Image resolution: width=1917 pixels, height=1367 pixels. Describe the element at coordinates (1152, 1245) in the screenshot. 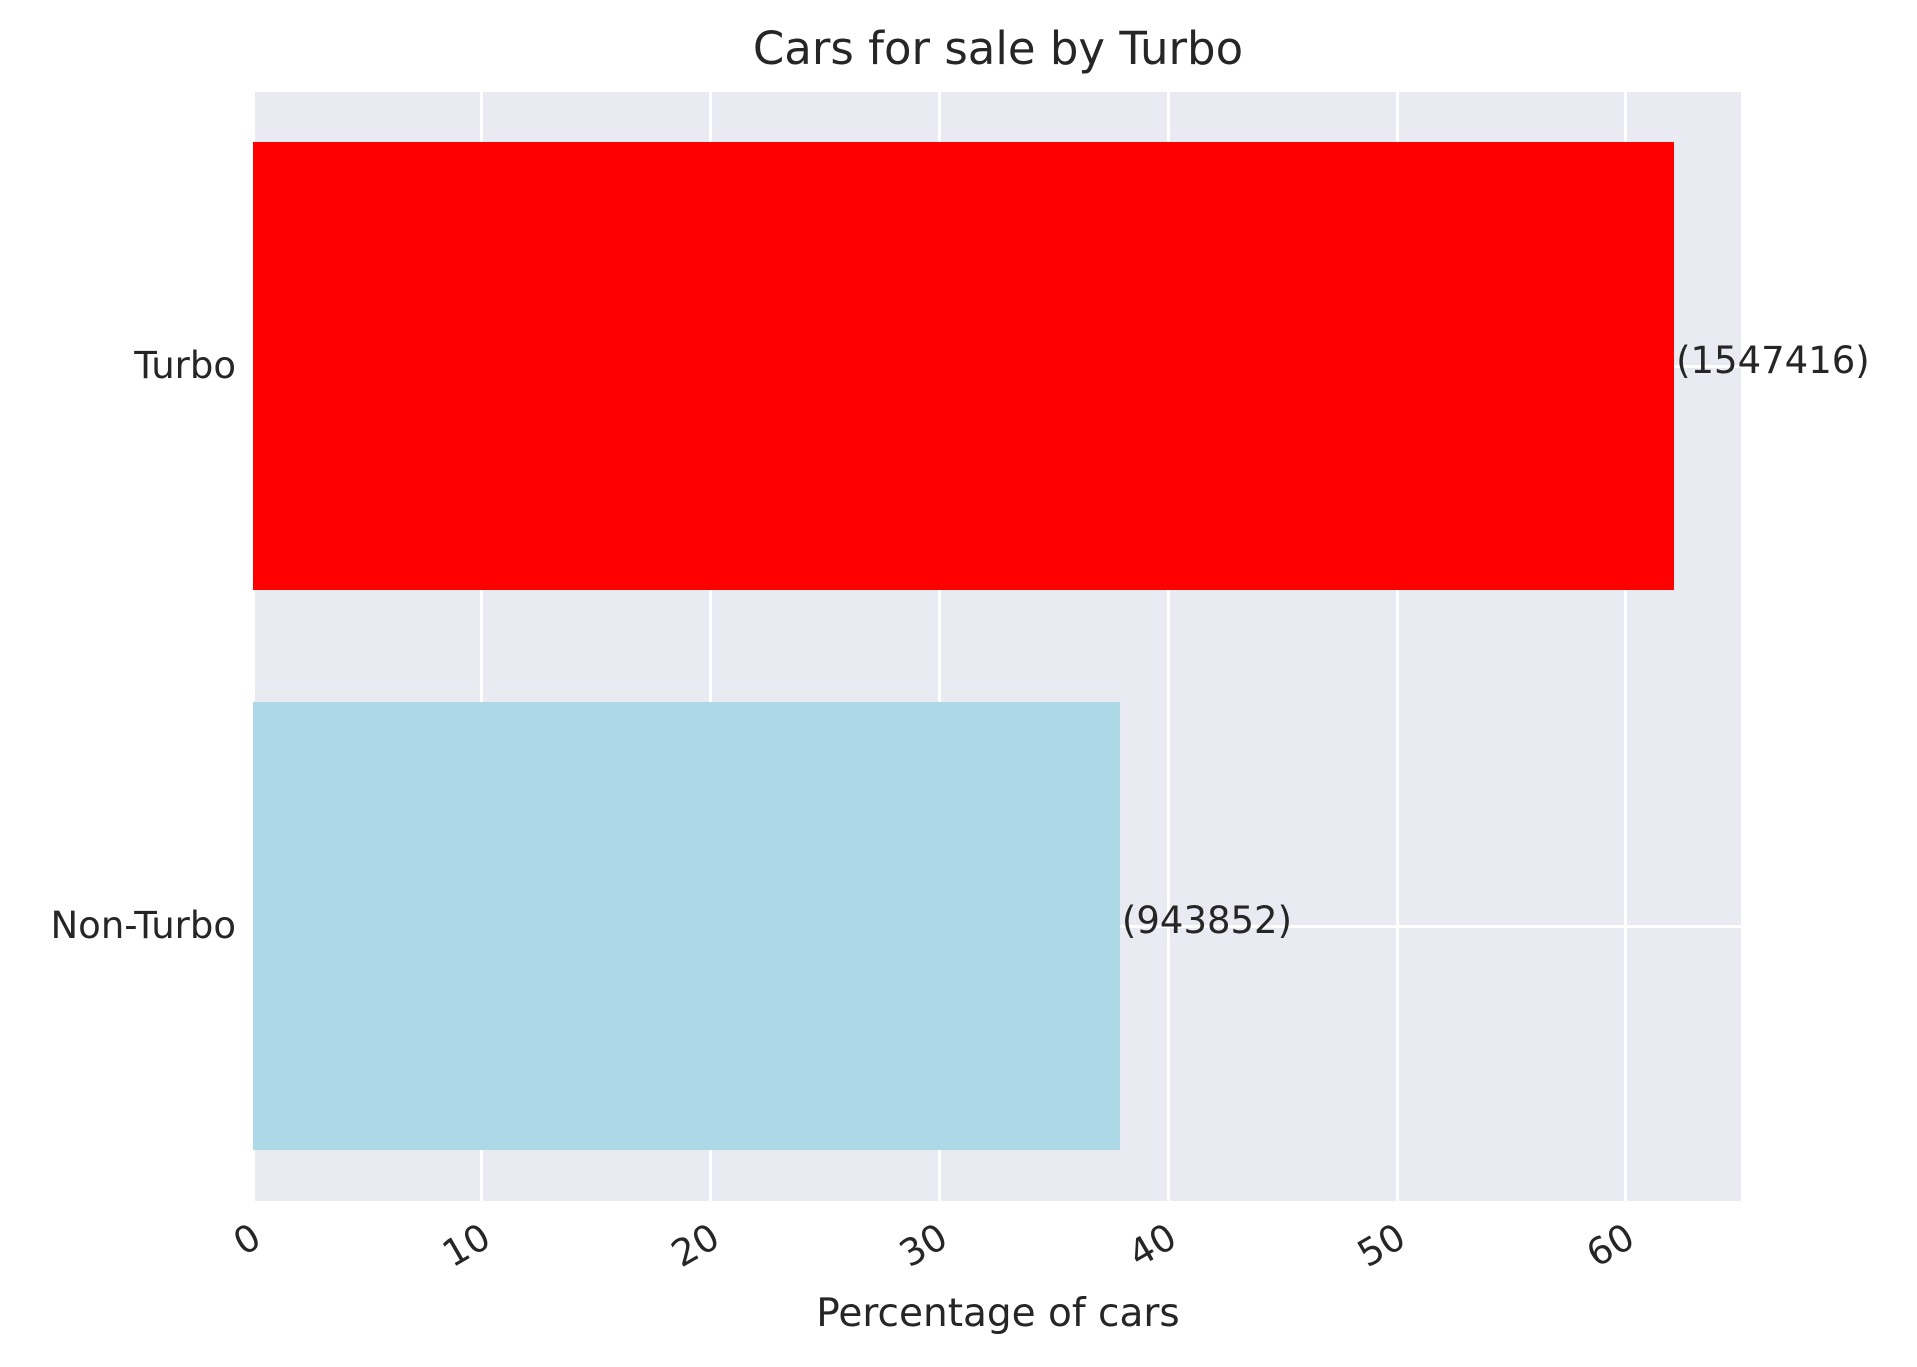

I see `x-tick-label: 40` at that location.